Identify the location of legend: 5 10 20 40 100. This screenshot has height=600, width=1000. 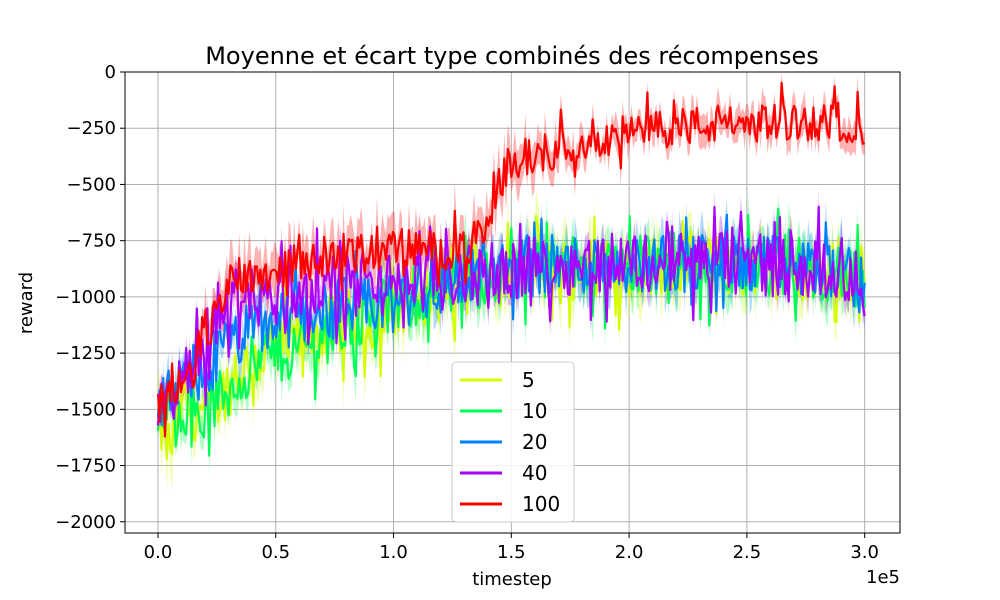
(513, 442).